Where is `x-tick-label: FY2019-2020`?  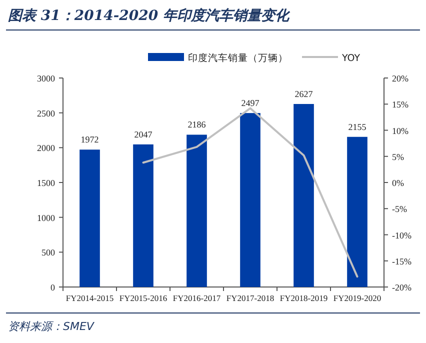 x-tick-label: FY2019-2020 is located at coordinates (357, 298).